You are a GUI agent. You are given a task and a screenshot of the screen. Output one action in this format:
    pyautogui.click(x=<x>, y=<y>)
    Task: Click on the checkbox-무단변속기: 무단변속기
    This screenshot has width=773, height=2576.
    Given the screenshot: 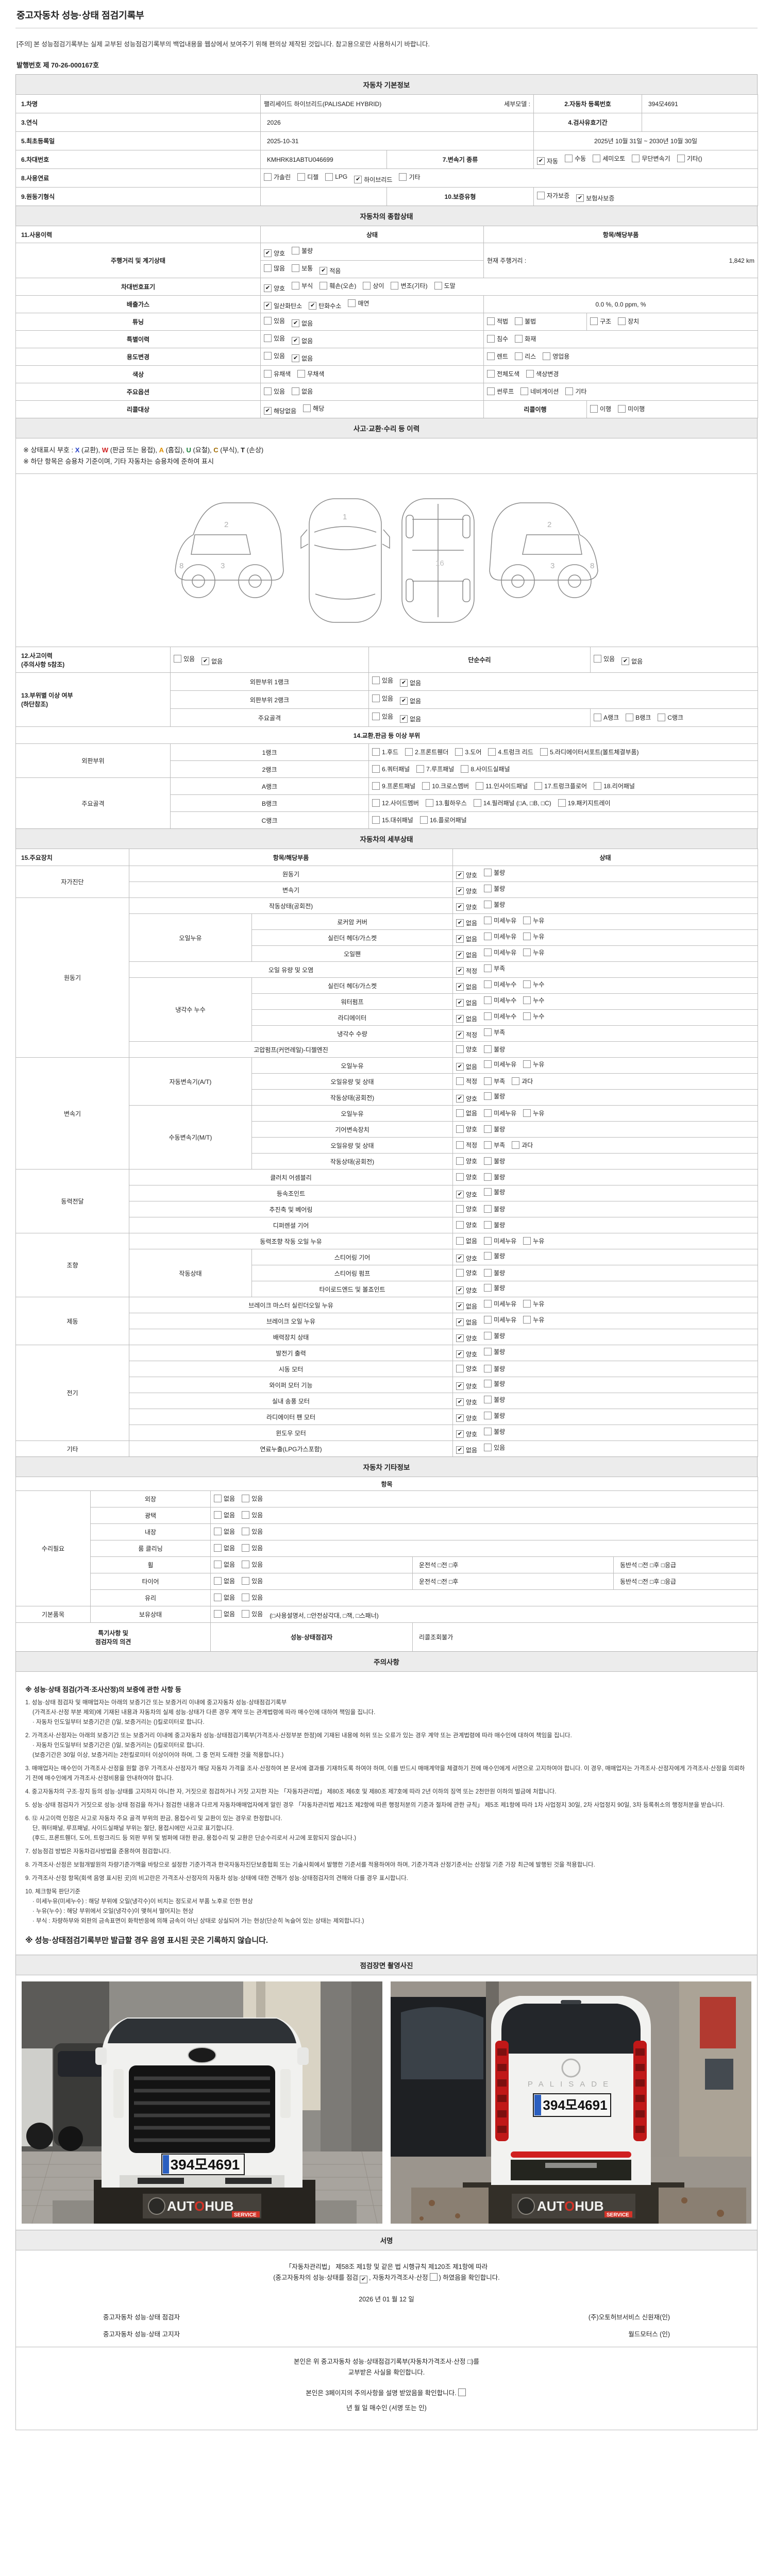 What is the action you would take?
    pyautogui.click(x=651, y=158)
    